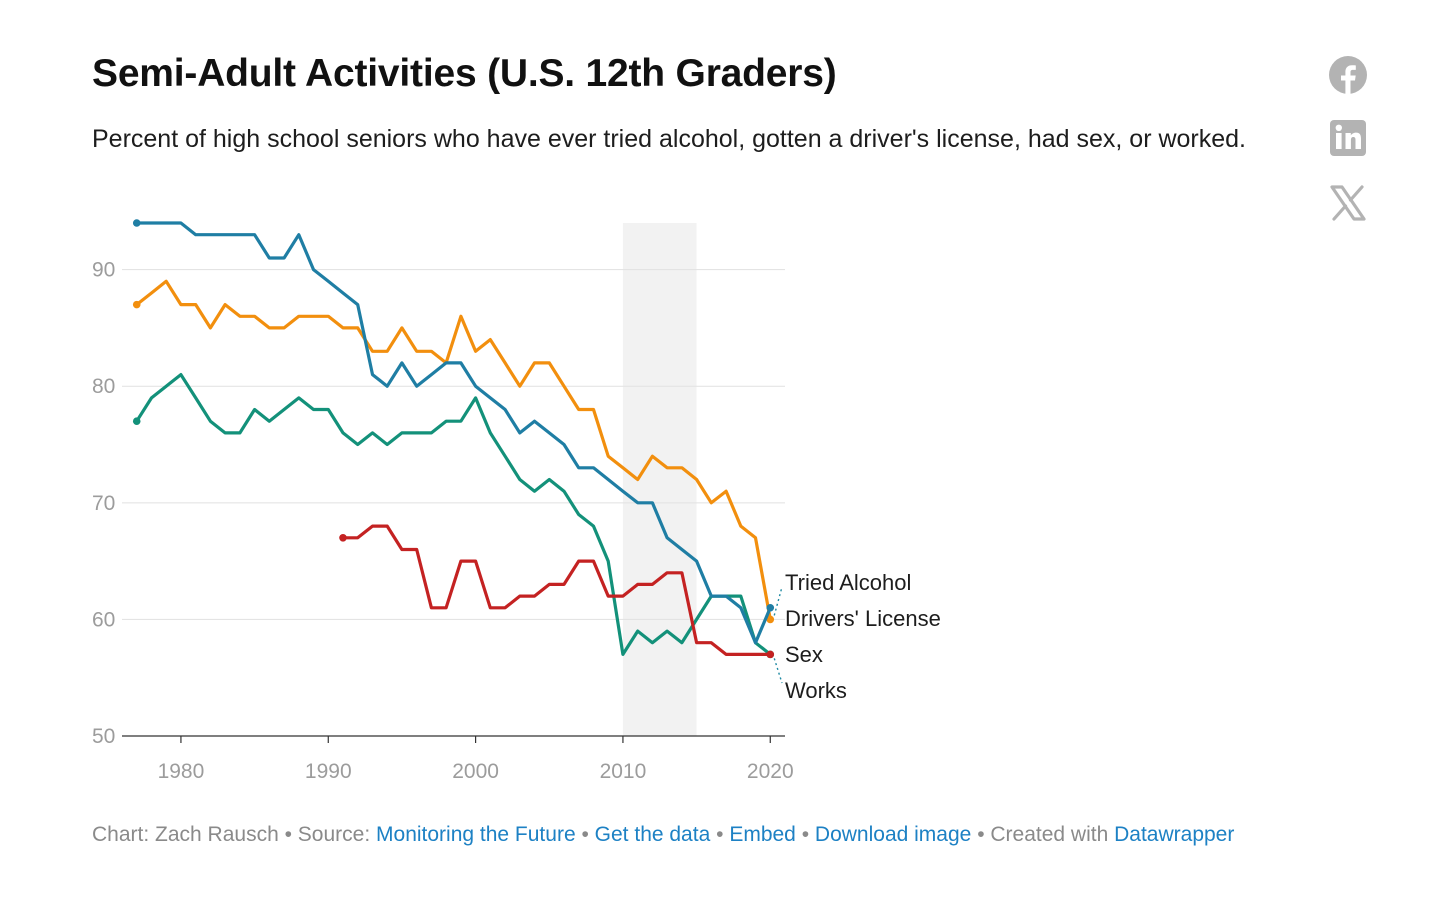  I want to click on series-end-point-sex, so click(770, 654).